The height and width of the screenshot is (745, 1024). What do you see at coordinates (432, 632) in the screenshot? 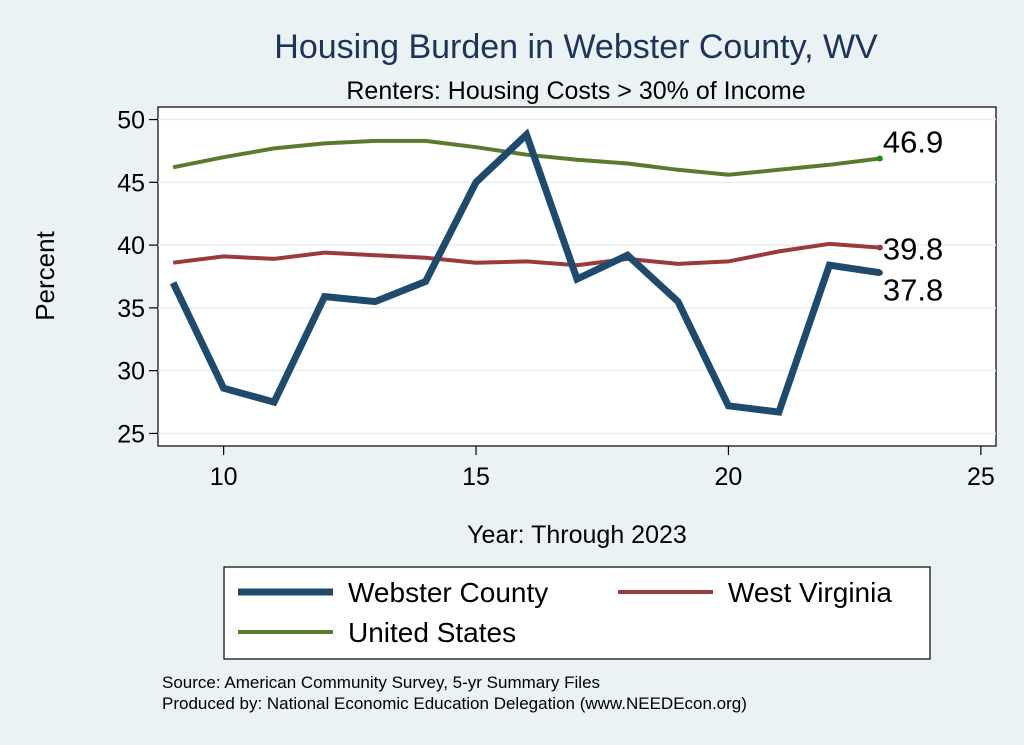
I see `legend-label: United States` at bounding box center [432, 632].